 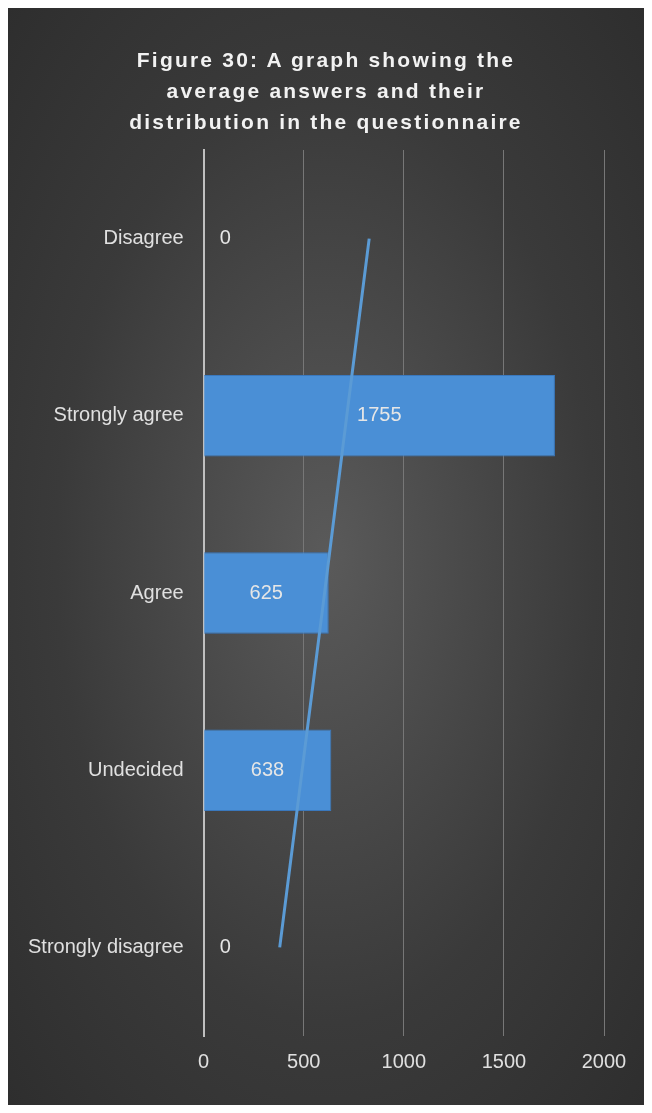 I want to click on y-tick-label: Undecided, so click(x=136, y=768).